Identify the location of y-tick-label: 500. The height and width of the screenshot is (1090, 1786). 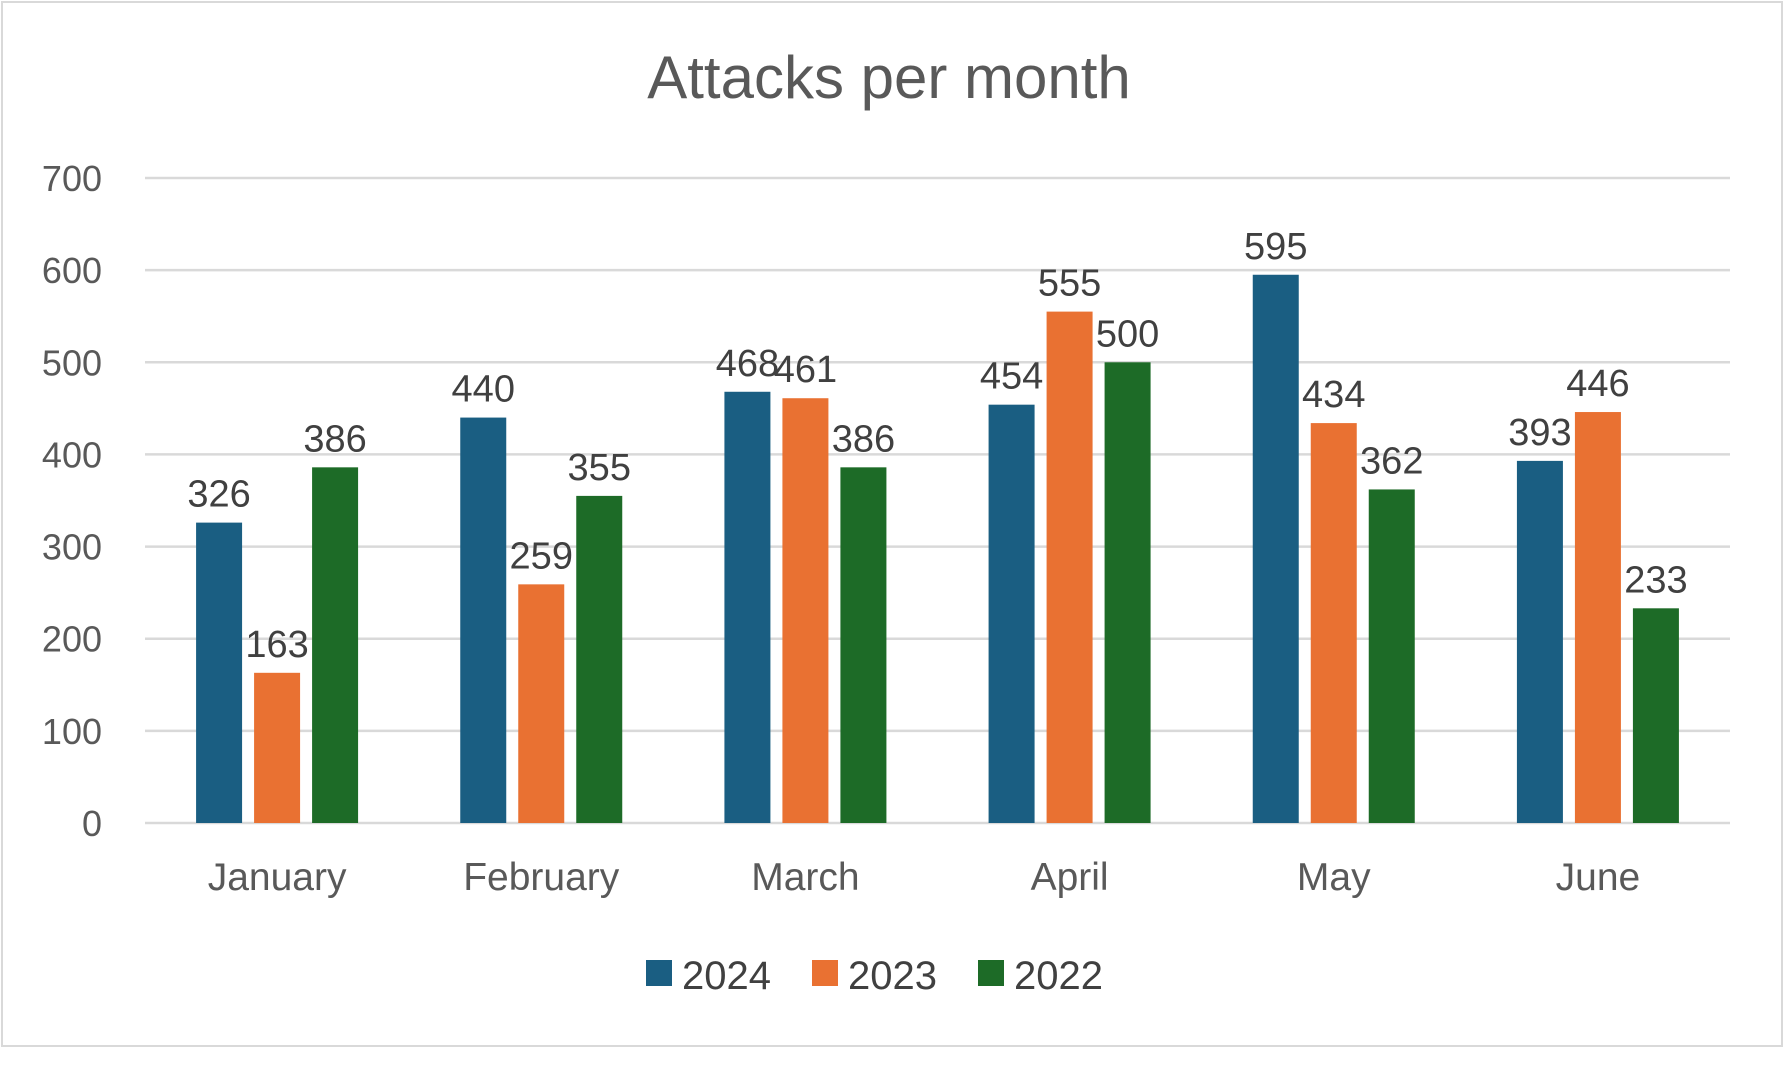
(72, 362).